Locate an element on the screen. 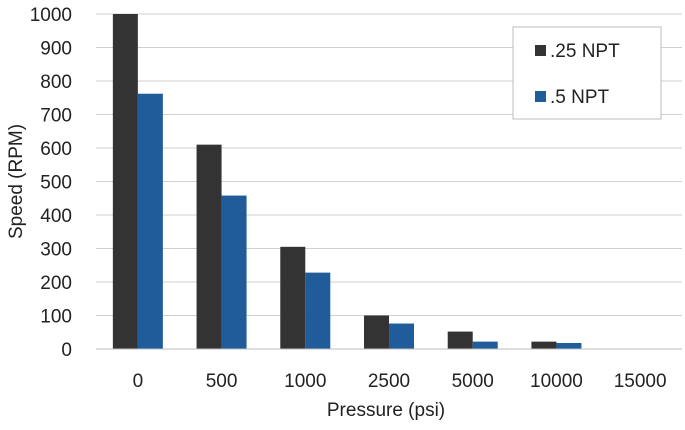 Image resolution: width=685 pixels, height=430 pixels. x-tick-labels: 0 500 1000 2500 5000 10000 15000 is located at coordinates (400, 381).